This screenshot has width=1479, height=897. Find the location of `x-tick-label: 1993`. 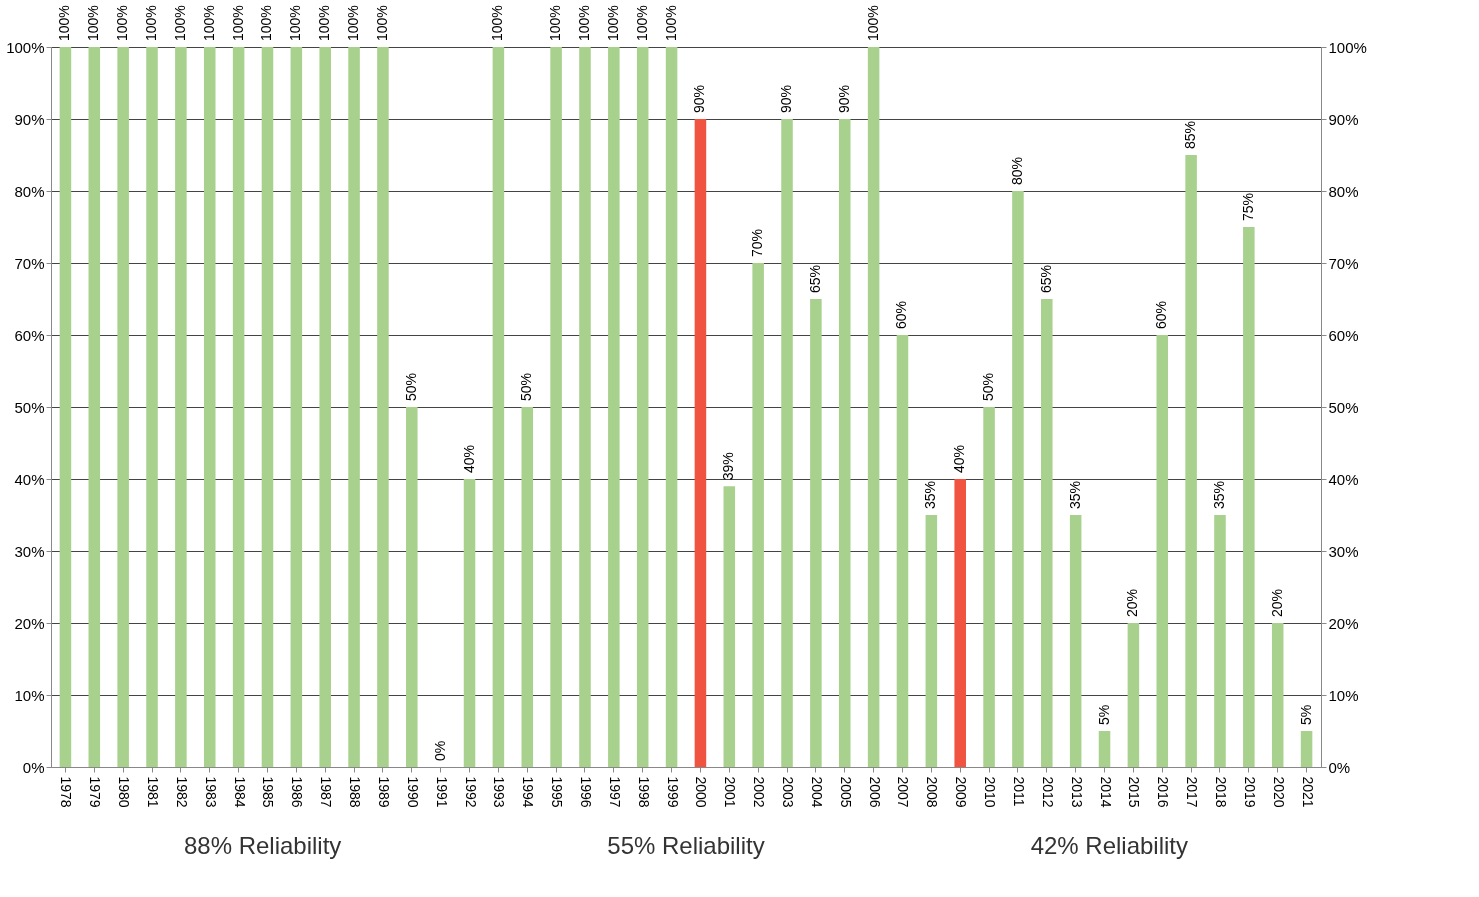

x-tick-label: 1993 is located at coordinates (499, 792).